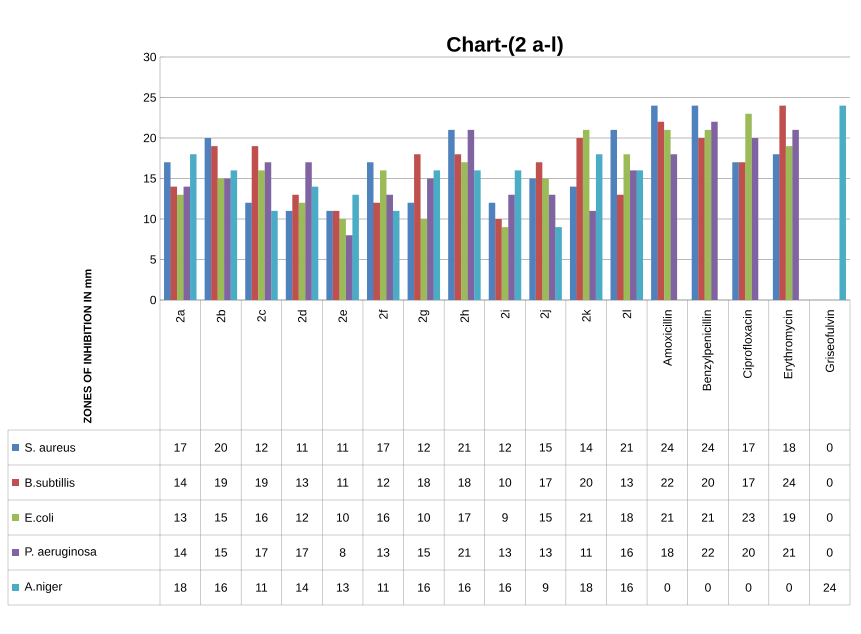 The image size is (861, 634). What do you see at coordinates (789, 344) in the screenshot?
I see `x-tick-label: Erythromycin` at bounding box center [789, 344].